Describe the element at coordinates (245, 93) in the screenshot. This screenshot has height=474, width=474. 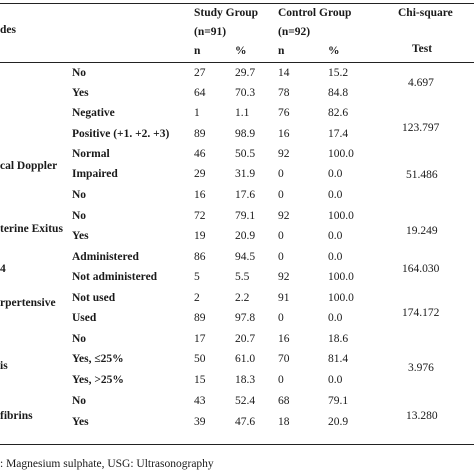
I see `table-cell: 70.3` at that location.